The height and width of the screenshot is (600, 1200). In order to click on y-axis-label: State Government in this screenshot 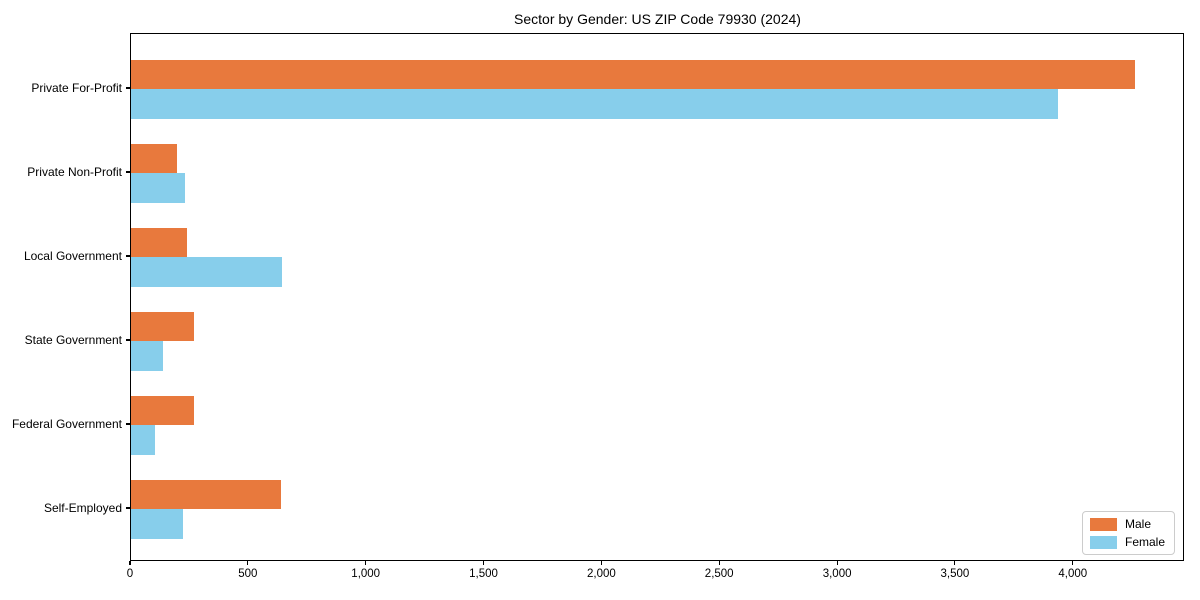, I will do `click(73, 340)`.